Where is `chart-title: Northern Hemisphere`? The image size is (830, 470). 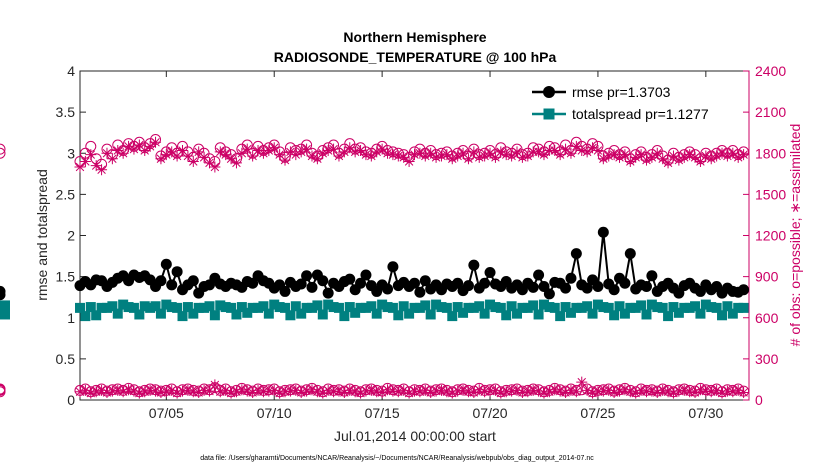
chart-title: Northern Hemisphere is located at coordinates (414, 37).